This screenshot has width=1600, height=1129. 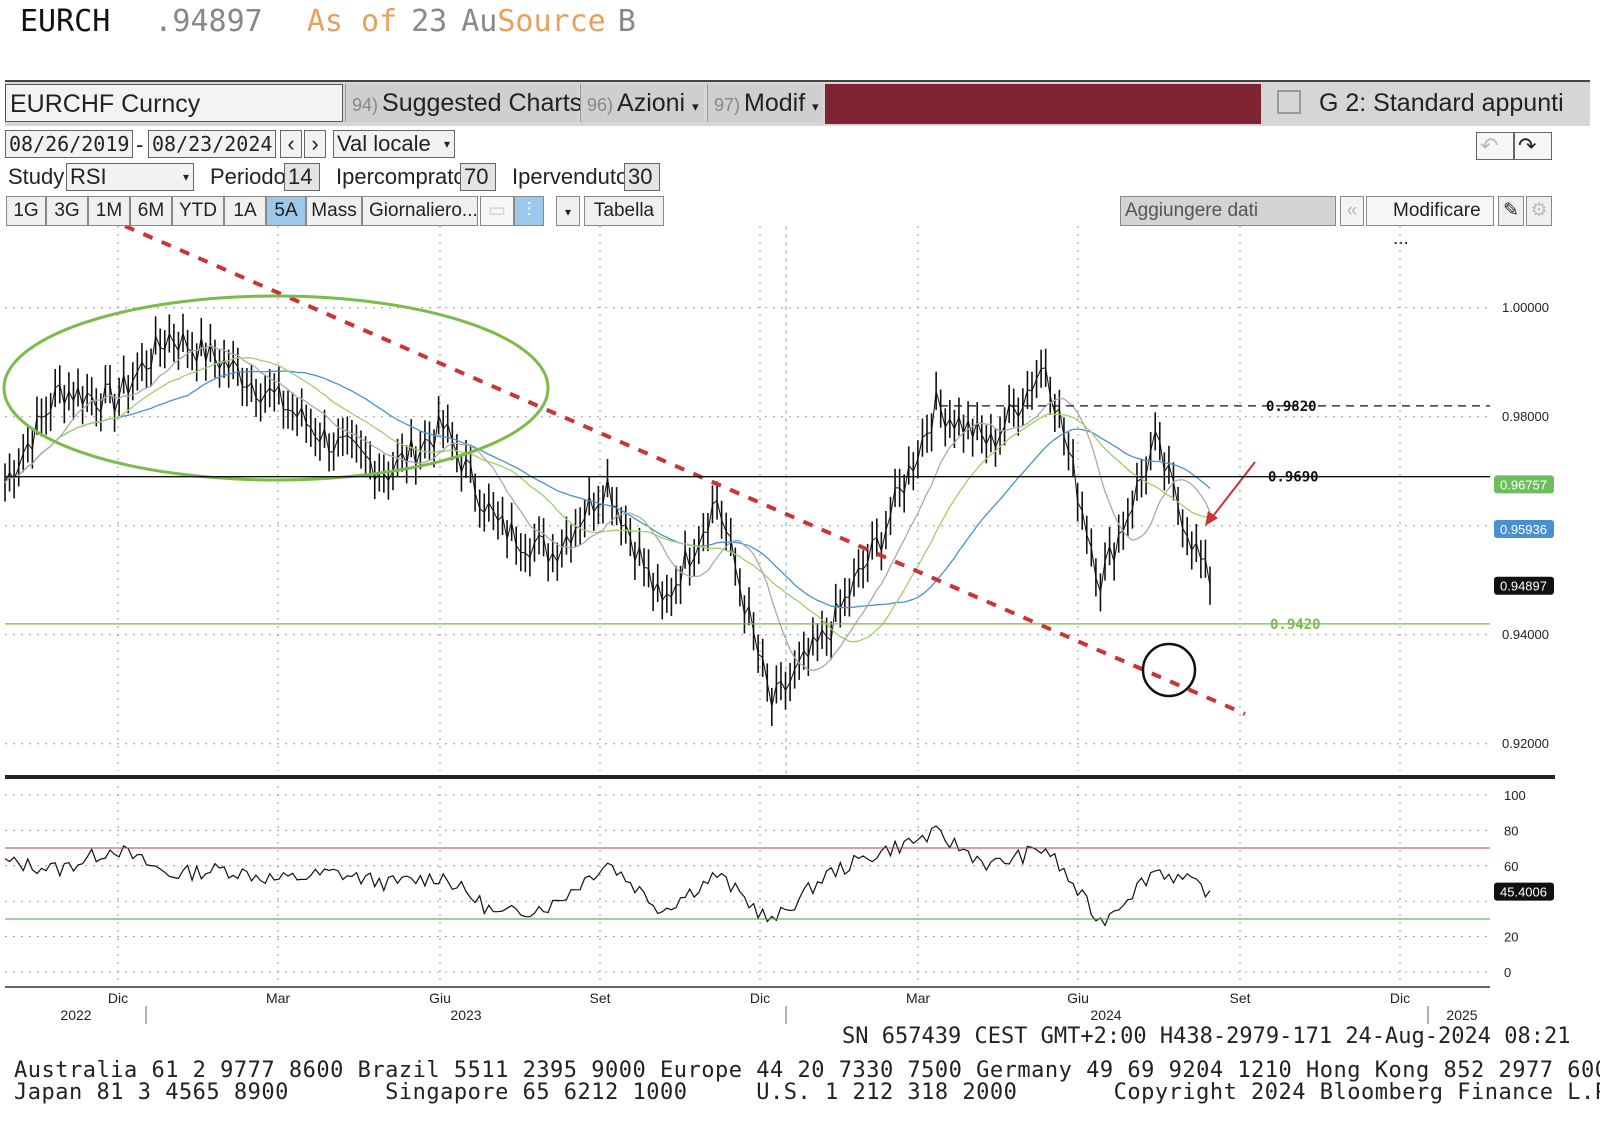 I want to click on overbought-input: 70, so click(x=478, y=177).